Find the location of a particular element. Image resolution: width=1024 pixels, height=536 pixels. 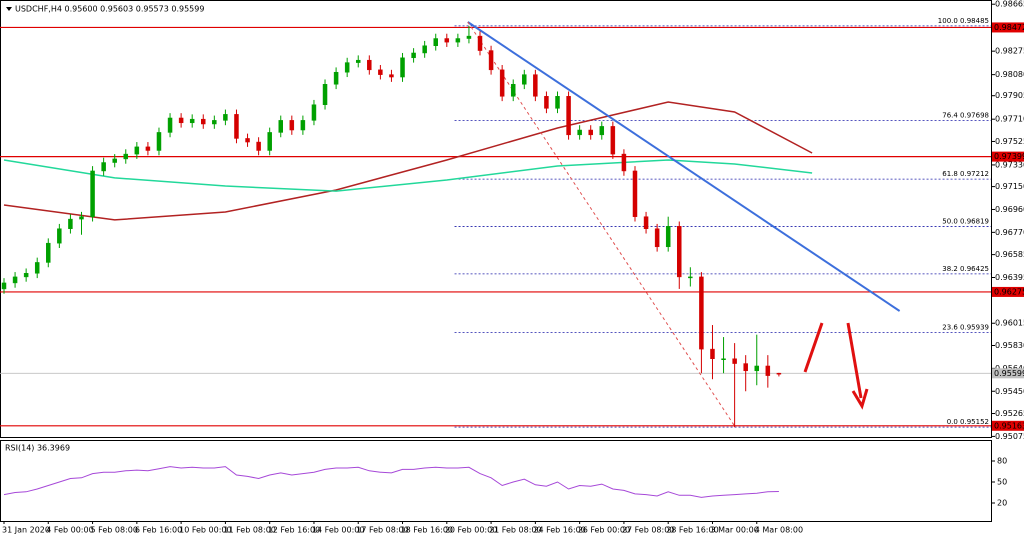

x-tick-label: 17 Feb 08:00 is located at coordinates (382, 530).